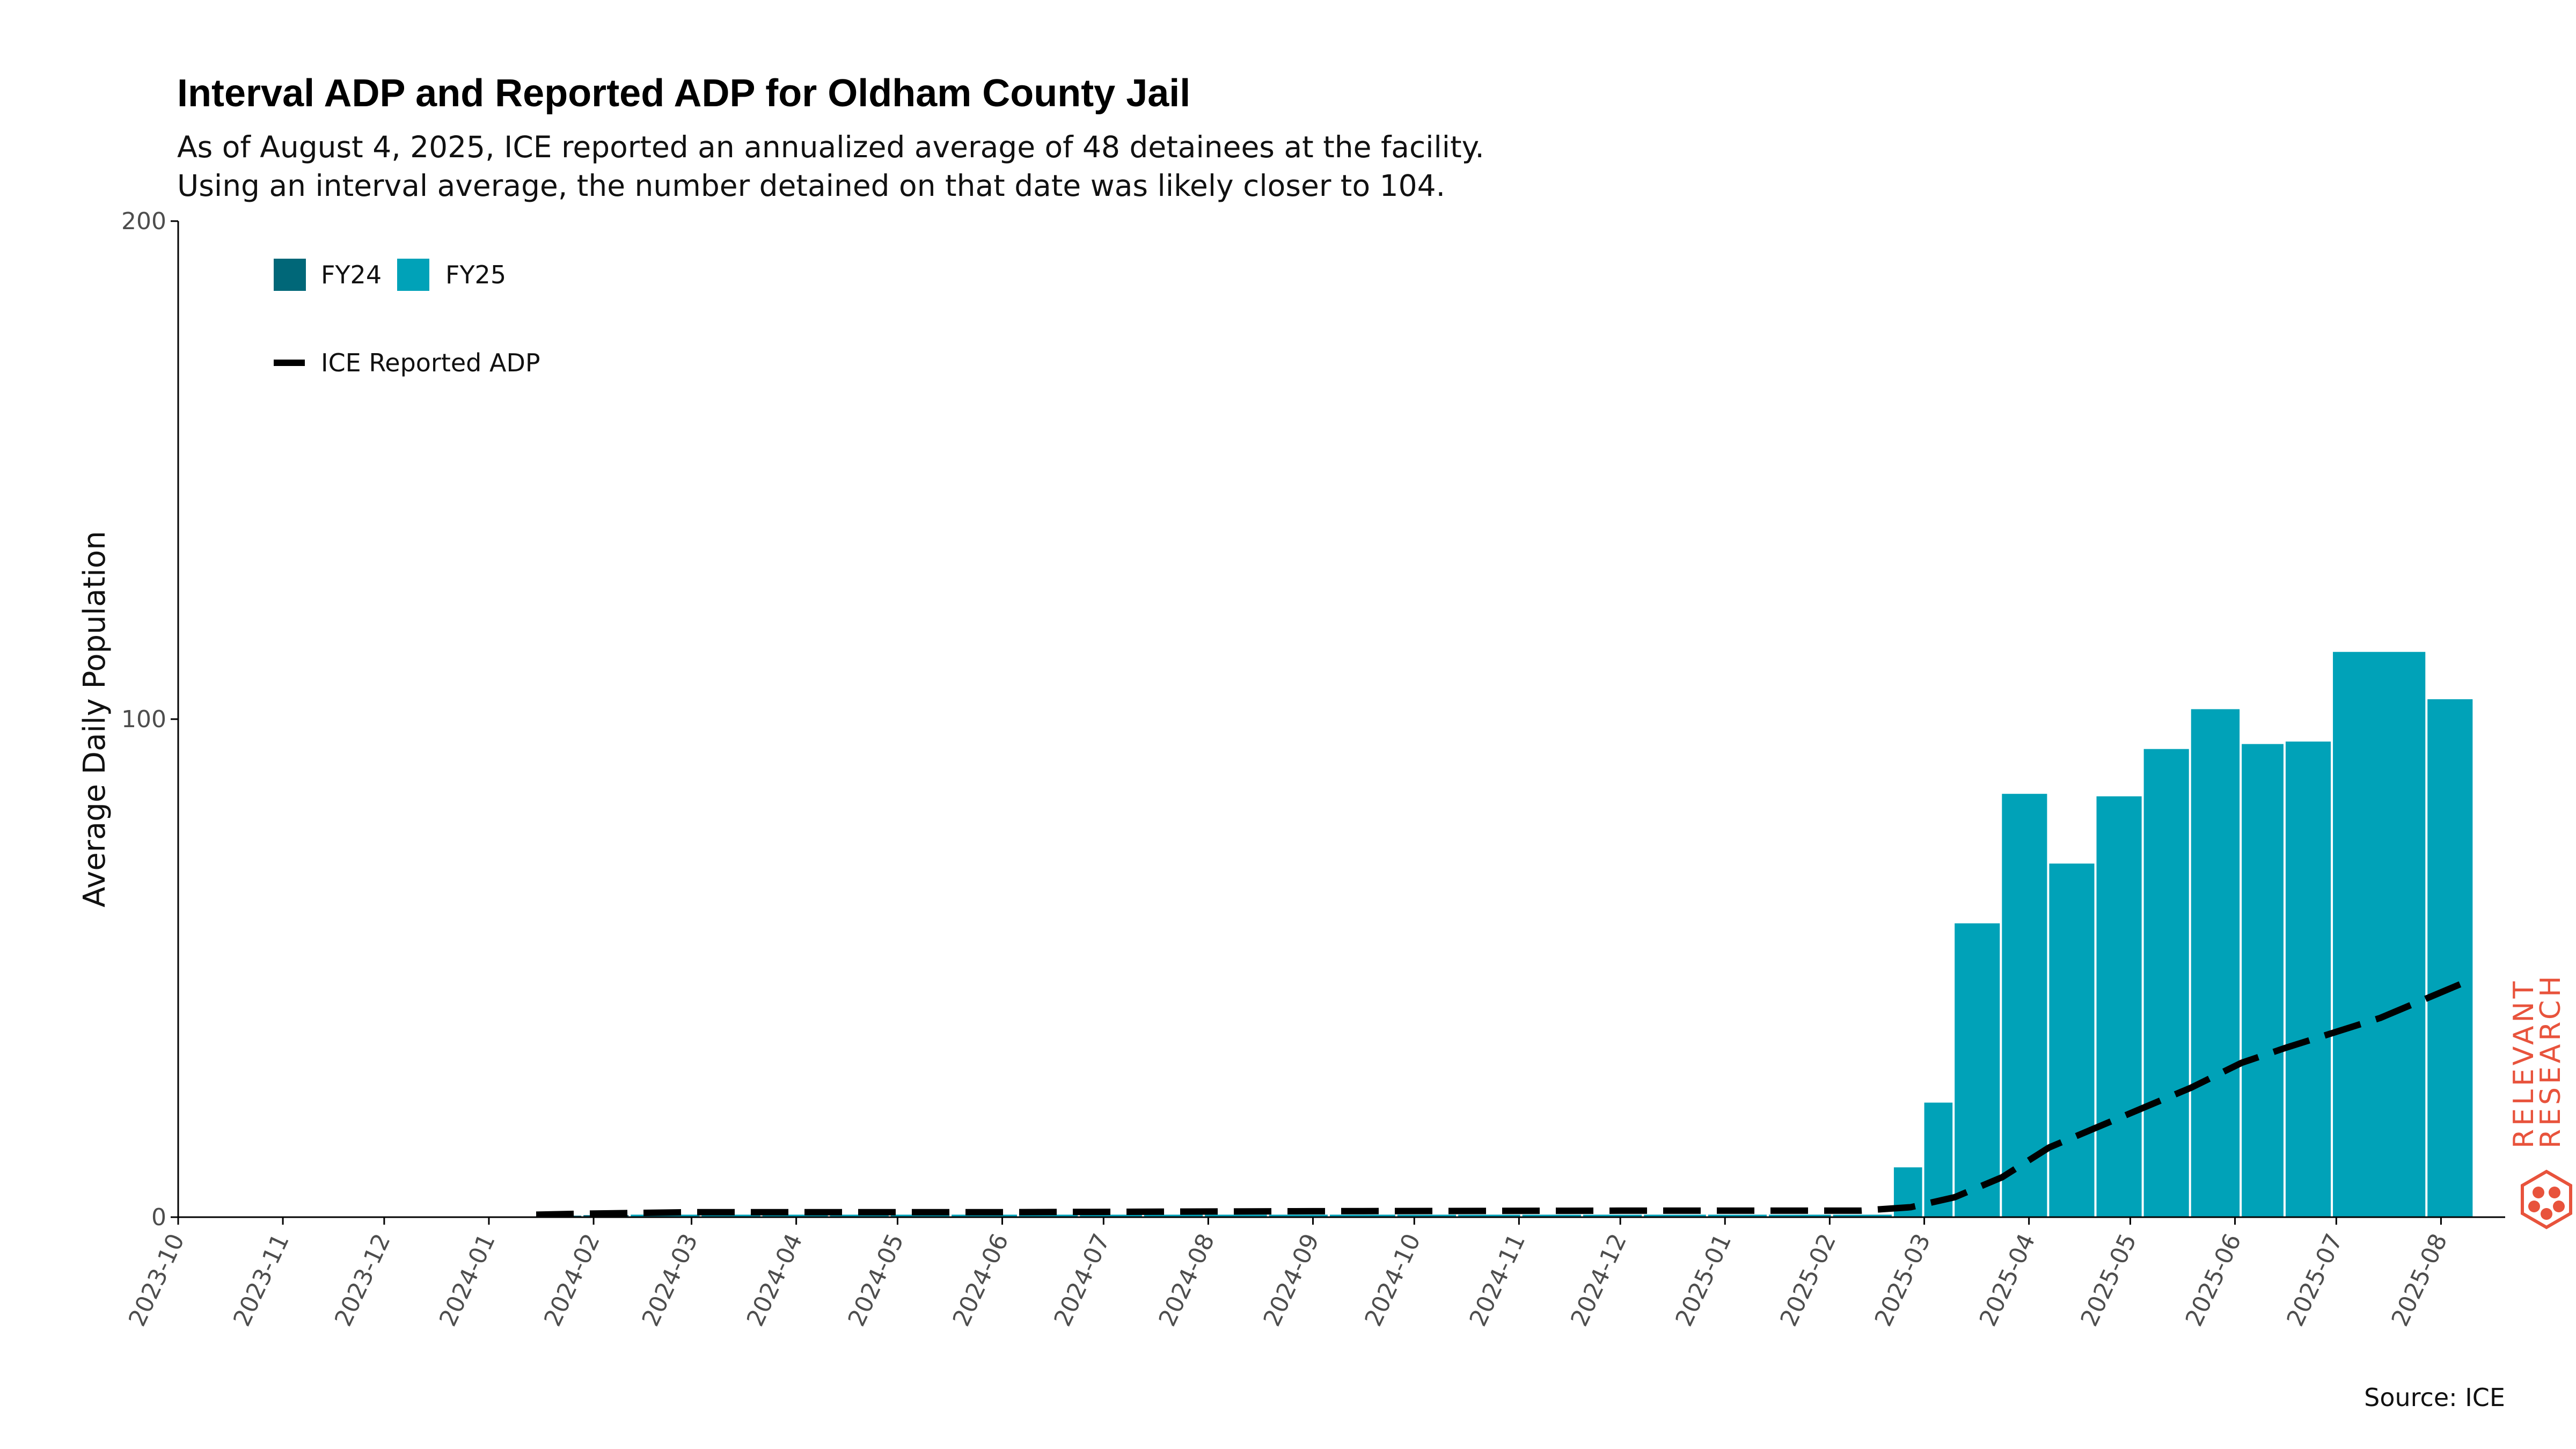  What do you see at coordinates (2524, 1063) in the screenshot?
I see `logo-text-line-1: RELEVANT` at bounding box center [2524, 1063].